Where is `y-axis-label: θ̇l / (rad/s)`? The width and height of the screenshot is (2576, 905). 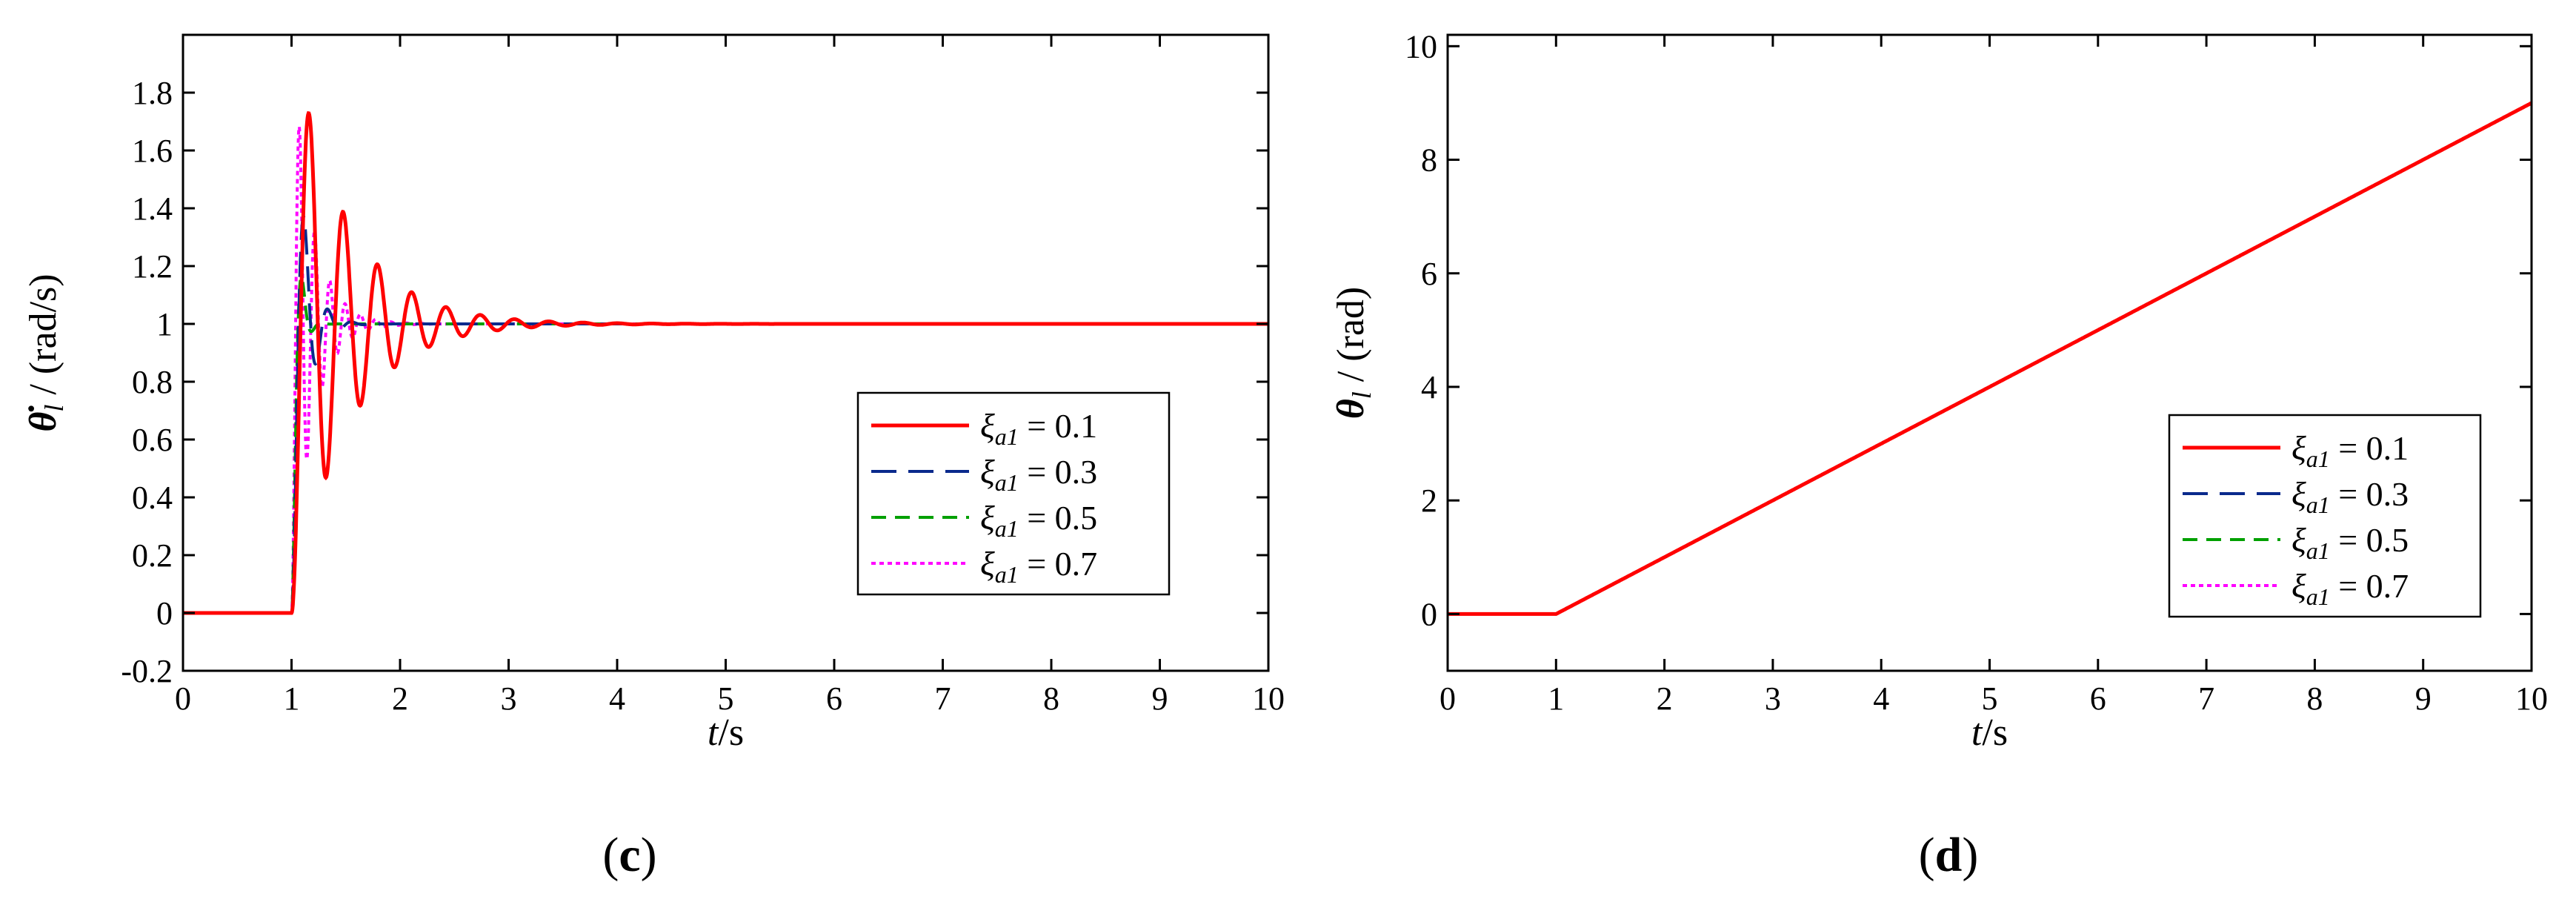
y-axis-label: θ̇l / (rad/s) is located at coordinates (45, 352).